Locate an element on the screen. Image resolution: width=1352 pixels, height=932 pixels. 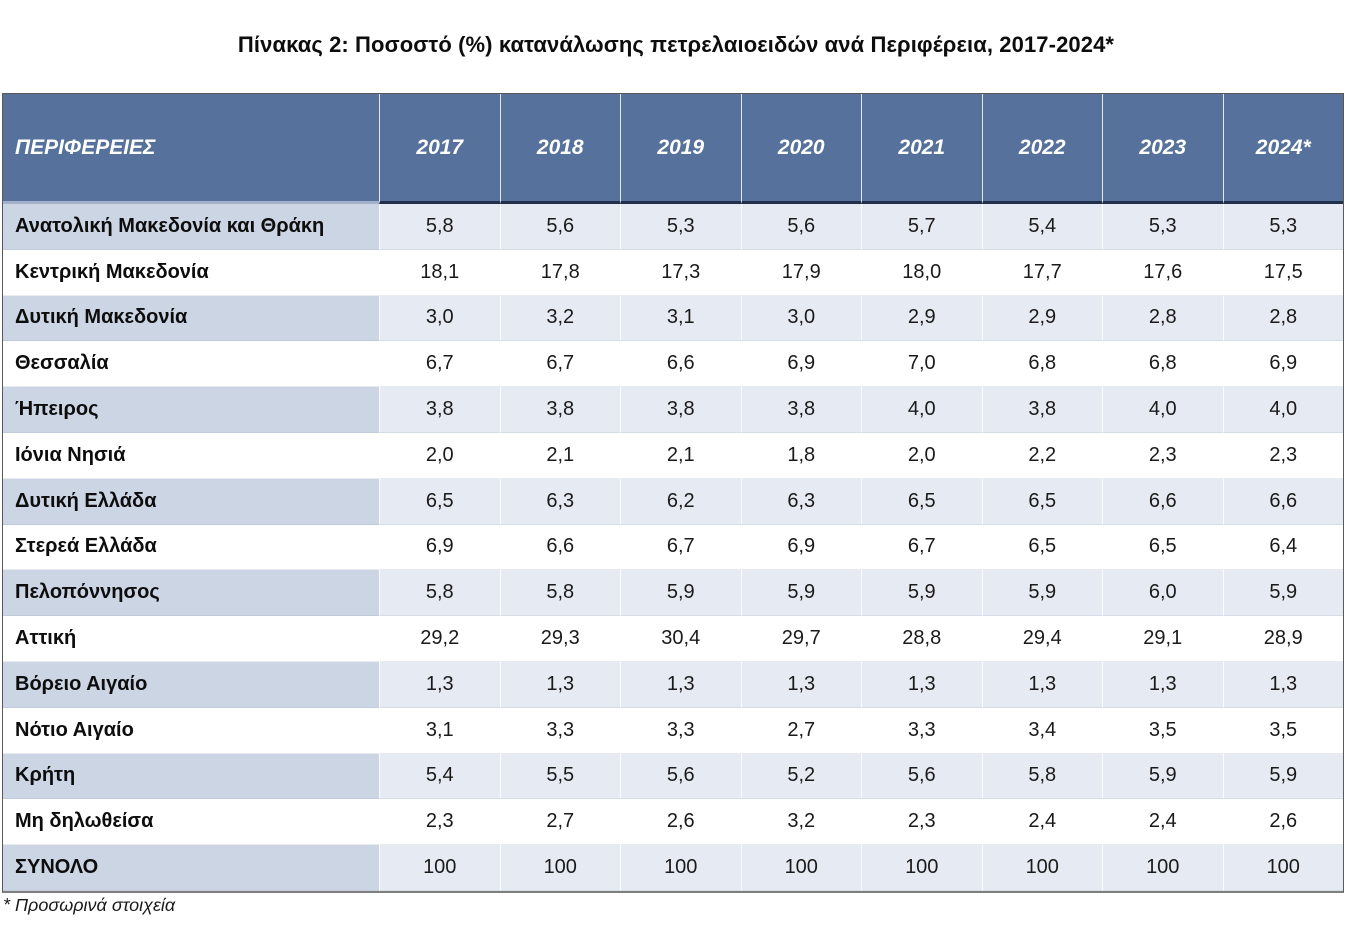
value-cell: 6,7 is located at coordinates (559, 364).